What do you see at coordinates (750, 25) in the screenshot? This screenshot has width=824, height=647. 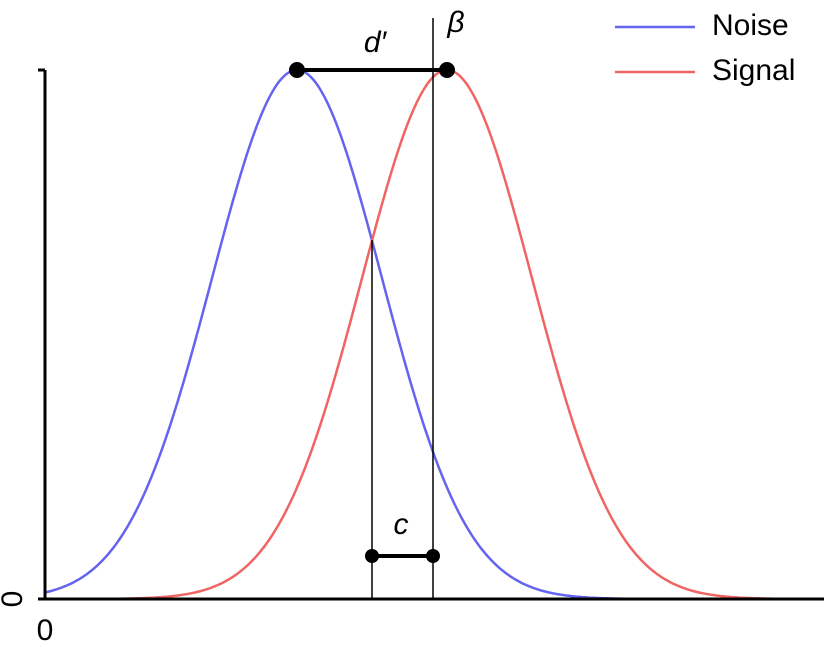 I see `legend-label: Noise` at bounding box center [750, 25].